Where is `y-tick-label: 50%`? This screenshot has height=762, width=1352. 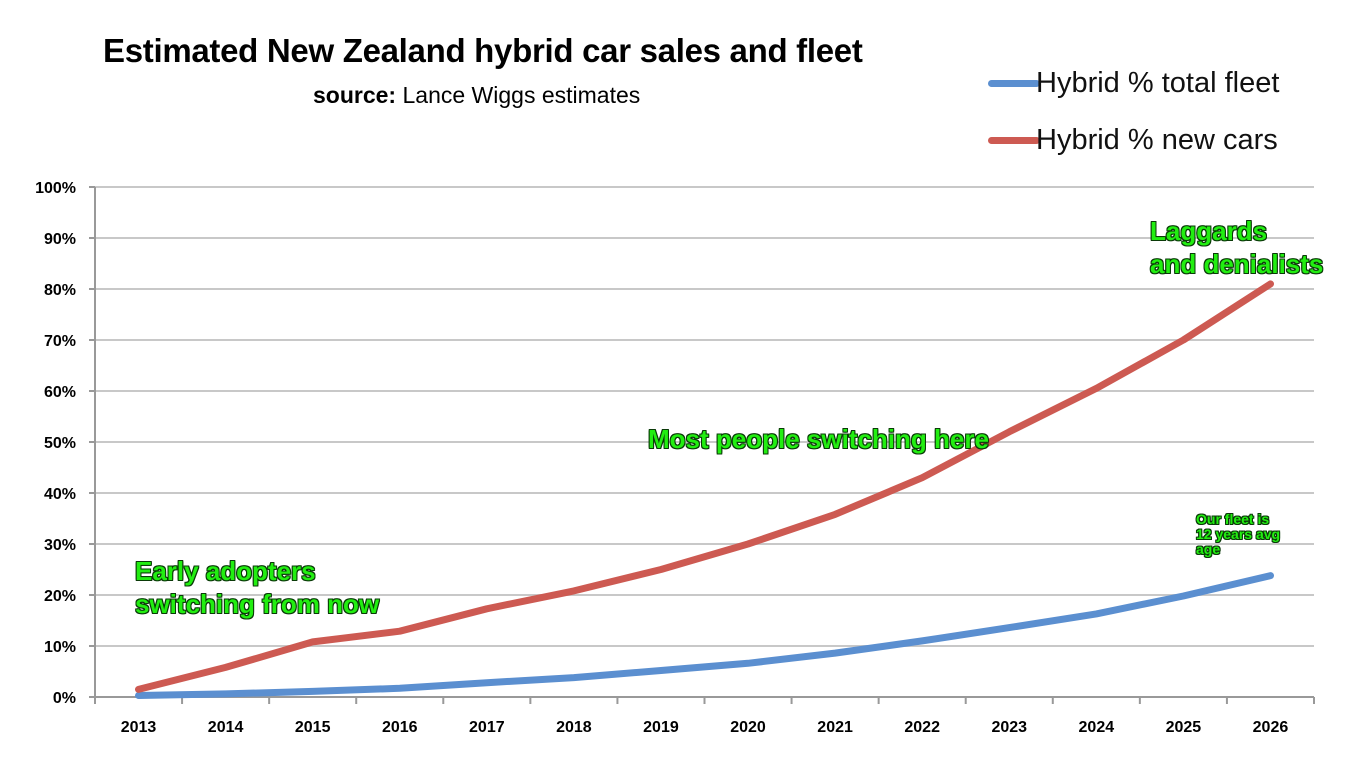
y-tick-label: 50% is located at coordinates (60, 443).